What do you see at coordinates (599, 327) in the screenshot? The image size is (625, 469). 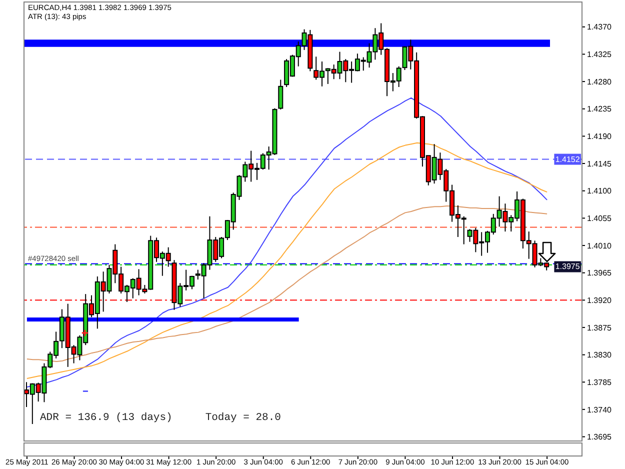 I see `y-tick-label: 1.3875` at bounding box center [599, 327].